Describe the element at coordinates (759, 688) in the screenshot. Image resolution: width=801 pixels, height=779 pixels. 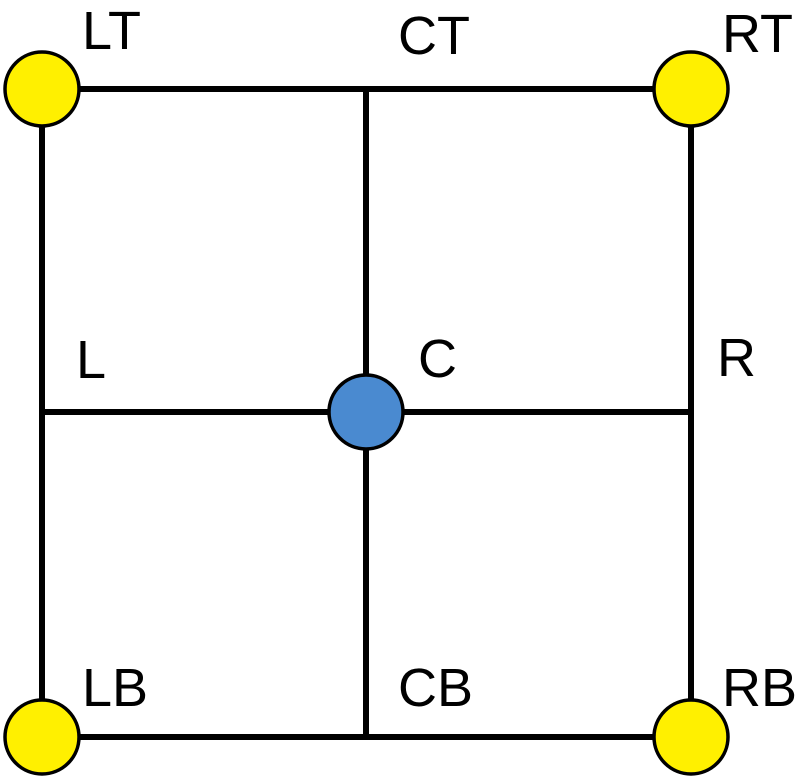
I see `label-rb: RB` at that location.